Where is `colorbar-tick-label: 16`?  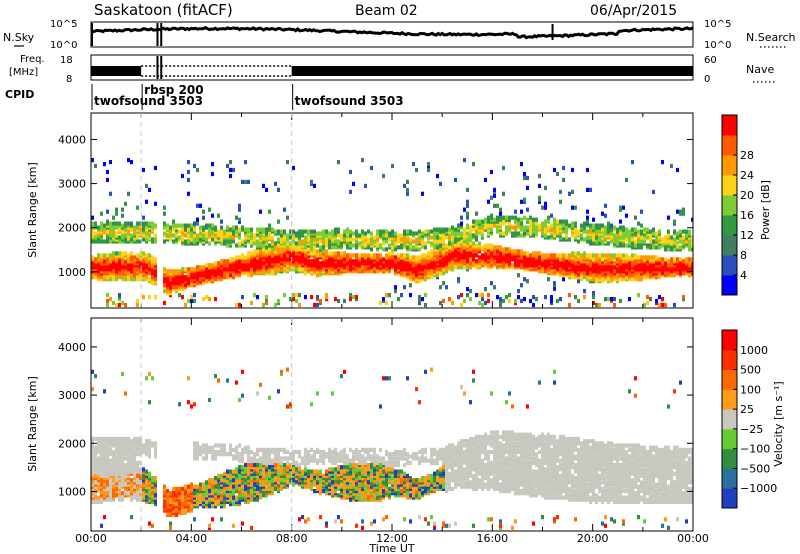 colorbar-tick-label: 16 is located at coordinates (747, 215).